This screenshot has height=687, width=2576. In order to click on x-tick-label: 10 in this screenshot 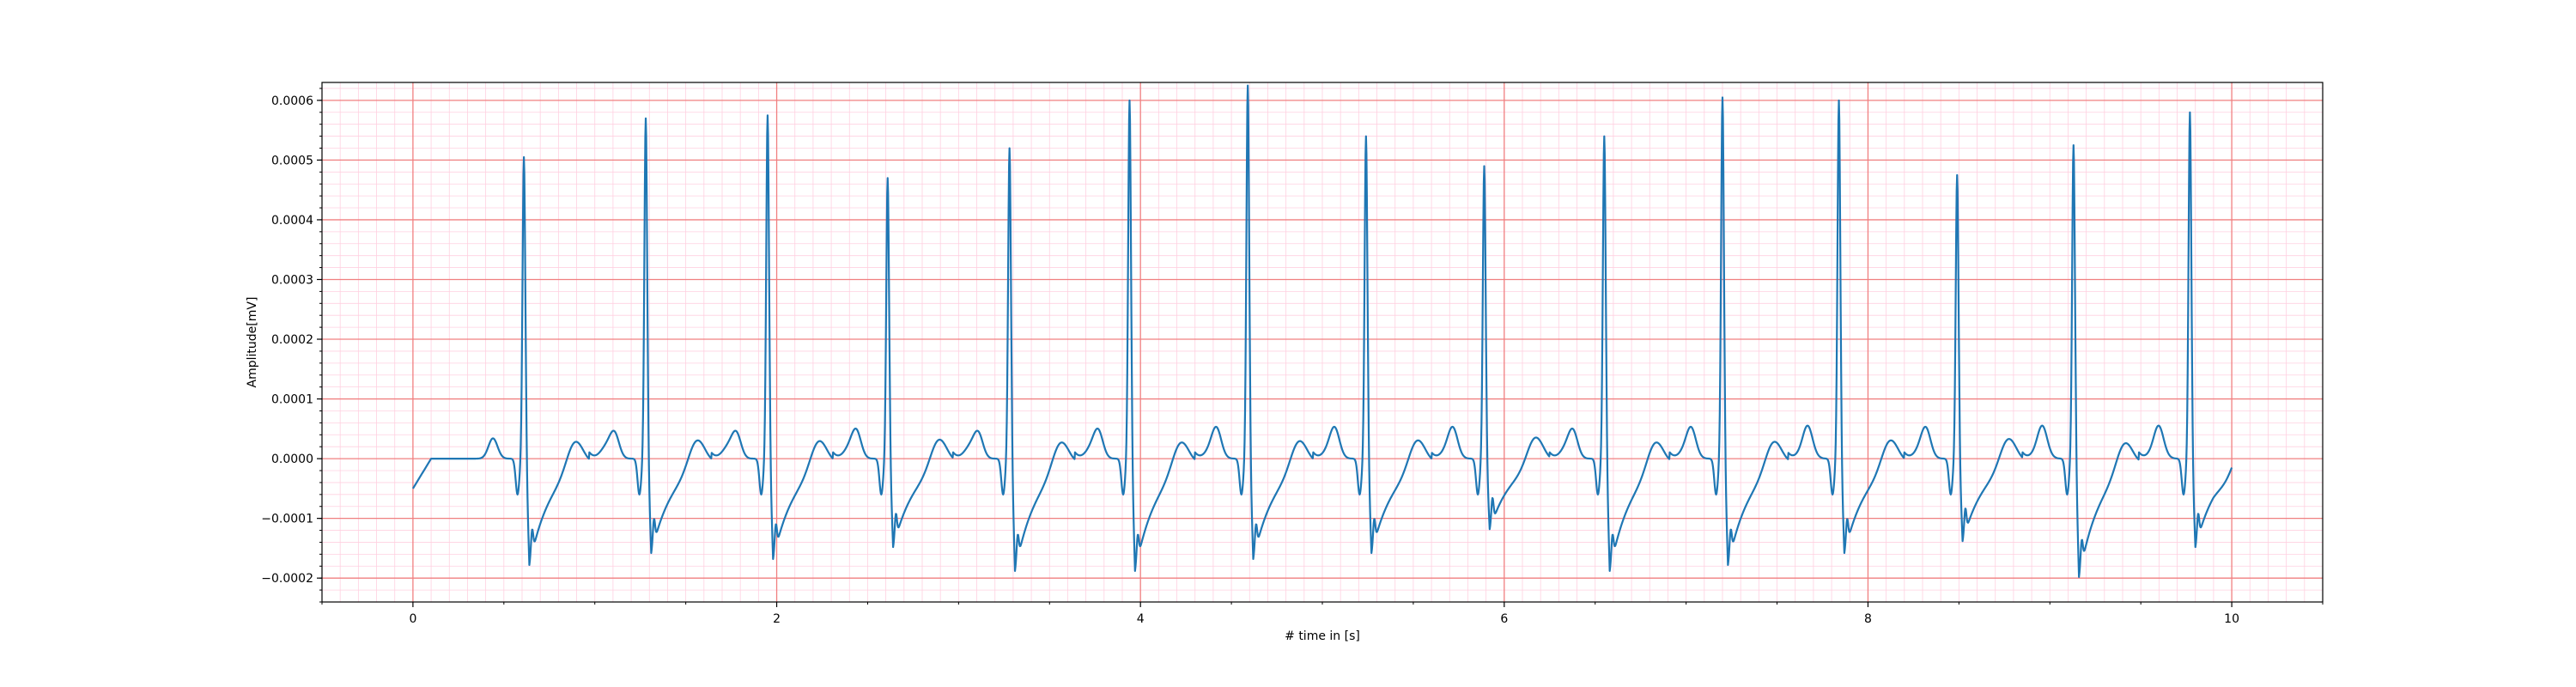, I will do `click(2231, 619)`.